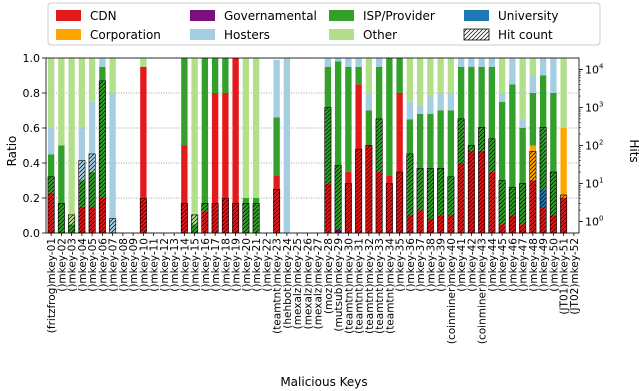 Image resolution: width=639 pixels, height=391 pixels. What do you see at coordinates (421, 265) in the screenshot?
I see `x-tick-label: ()mkey-37` at bounding box center [421, 265].